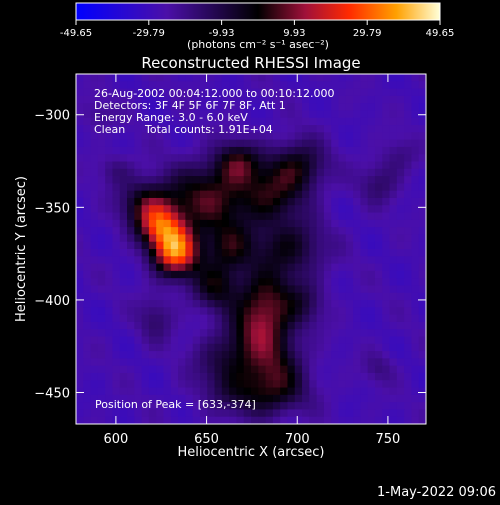  I want to click on colorbar-tick-label: -29.79, so click(149, 33).